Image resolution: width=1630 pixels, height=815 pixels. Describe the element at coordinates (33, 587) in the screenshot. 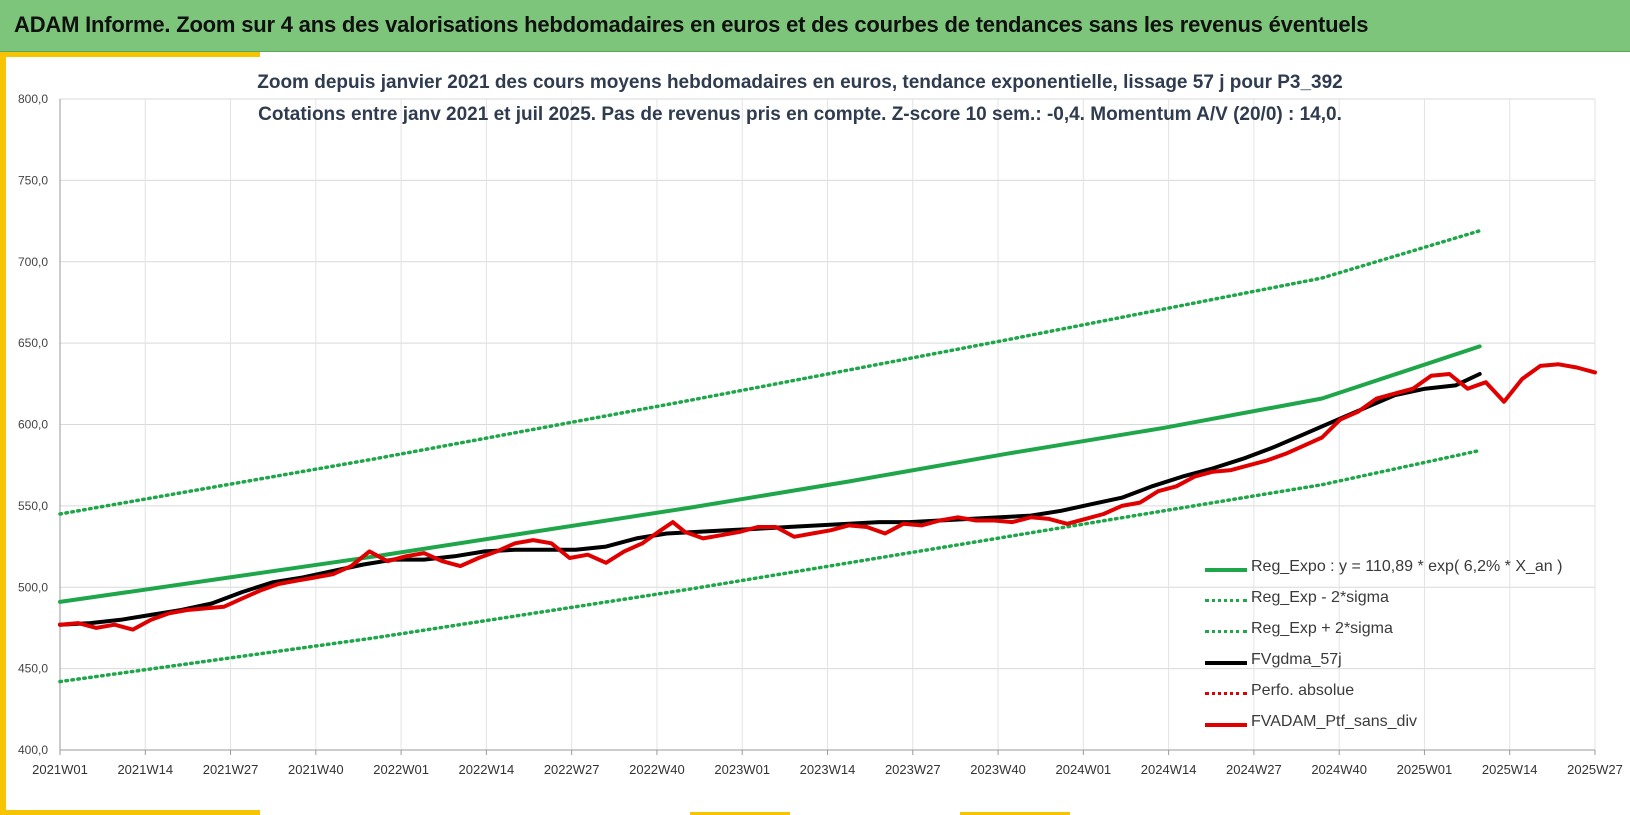

I see `y-tick-label: 500,0` at that location.